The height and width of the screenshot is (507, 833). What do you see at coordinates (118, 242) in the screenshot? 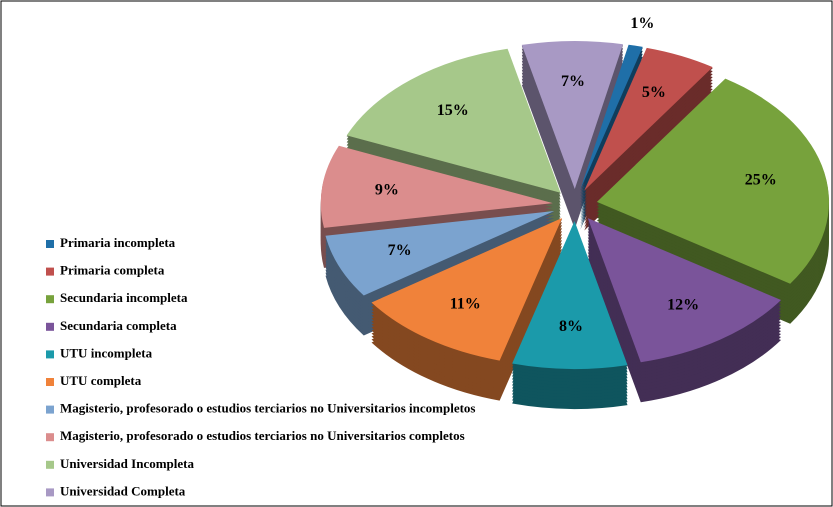
I see `legend-label: Primaria incompleta` at bounding box center [118, 242].